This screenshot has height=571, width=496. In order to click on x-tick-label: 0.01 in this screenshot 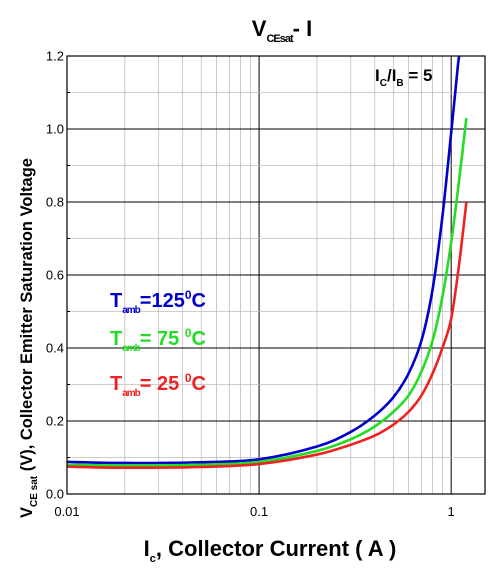, I will do `click(66, 511)`.